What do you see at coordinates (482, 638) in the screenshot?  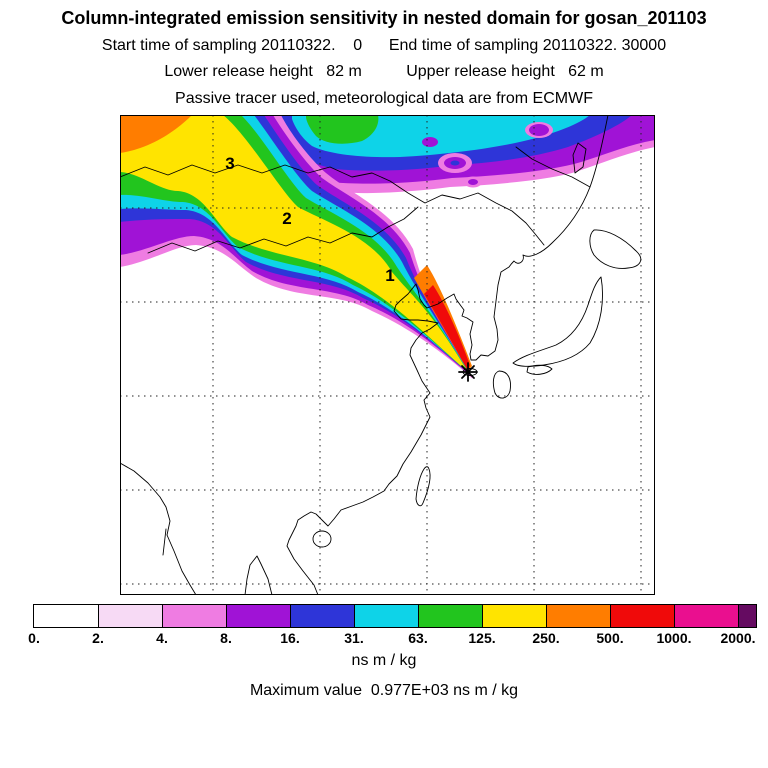 I see `colorbar-tick-label: 125.` at bounding box center [482, 638].